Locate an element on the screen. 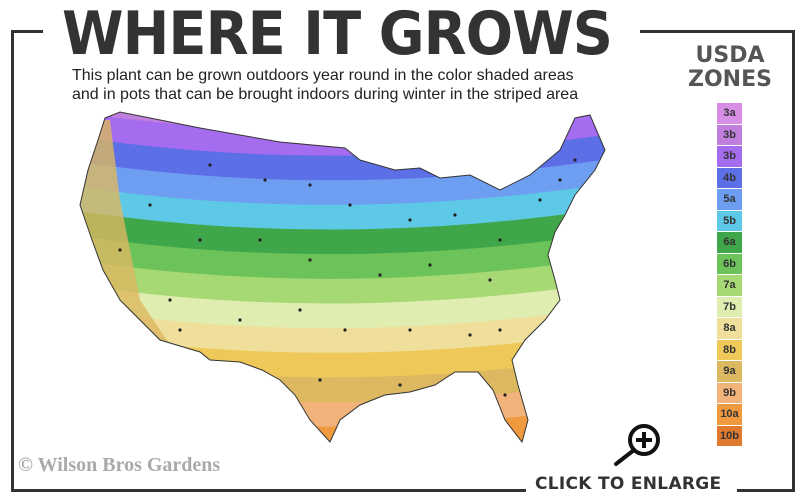 Image resolution: width=800 pixels, height=500 pixels. zone-band-5b is located at coordinates (342, 204).